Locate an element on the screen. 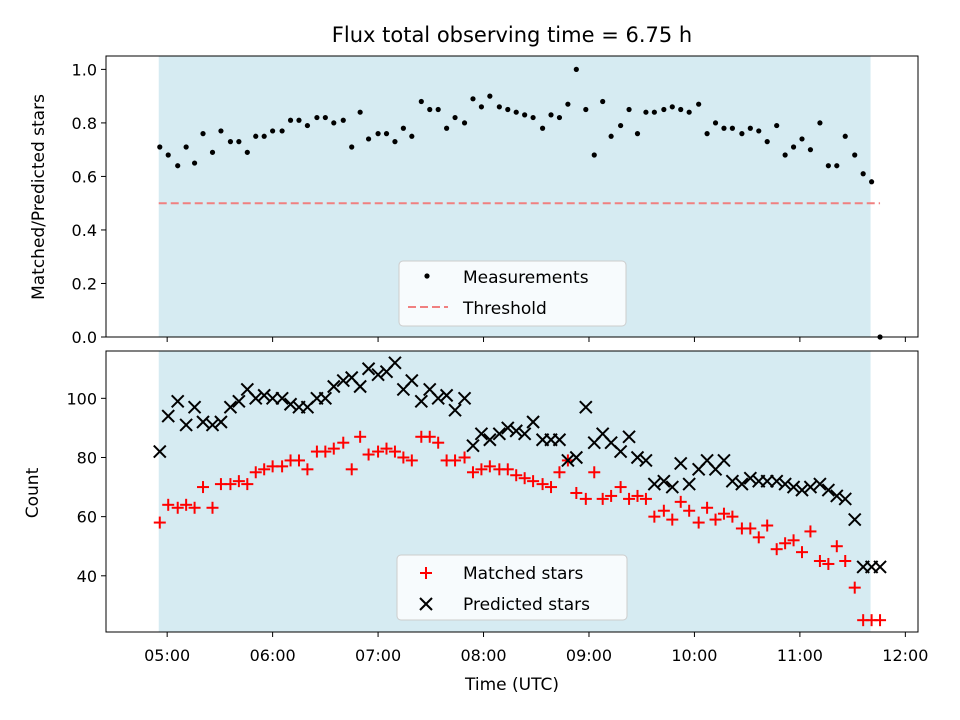 This screenshot has height=720, width=960. chart-title: Flux total observing time = 6.75 h is located at coordinates (512, 35).